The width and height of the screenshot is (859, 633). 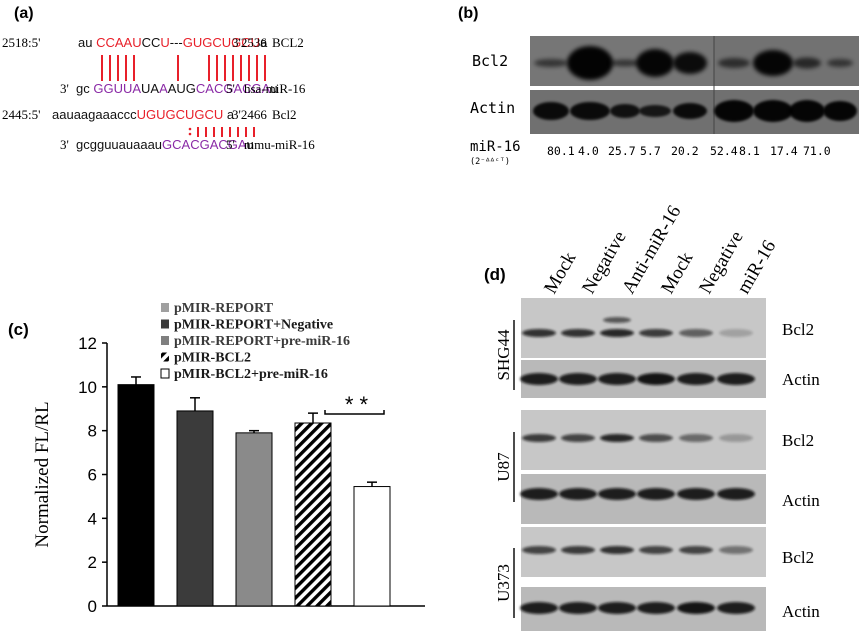 What do you see at coordinates (64, 144) in the screenshot?
I see `seq-start-label: 3'` at bounding box center [64, 144].